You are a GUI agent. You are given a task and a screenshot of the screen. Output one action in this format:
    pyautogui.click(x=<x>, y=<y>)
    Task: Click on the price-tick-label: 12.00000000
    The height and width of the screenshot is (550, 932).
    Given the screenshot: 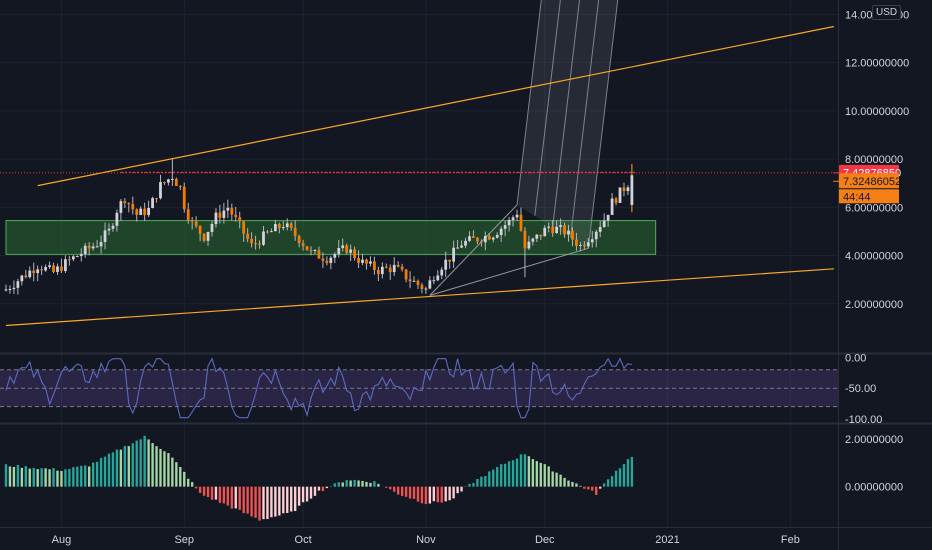 What is the action you would take?
    pyautogui.click(x=877, y=64)
    